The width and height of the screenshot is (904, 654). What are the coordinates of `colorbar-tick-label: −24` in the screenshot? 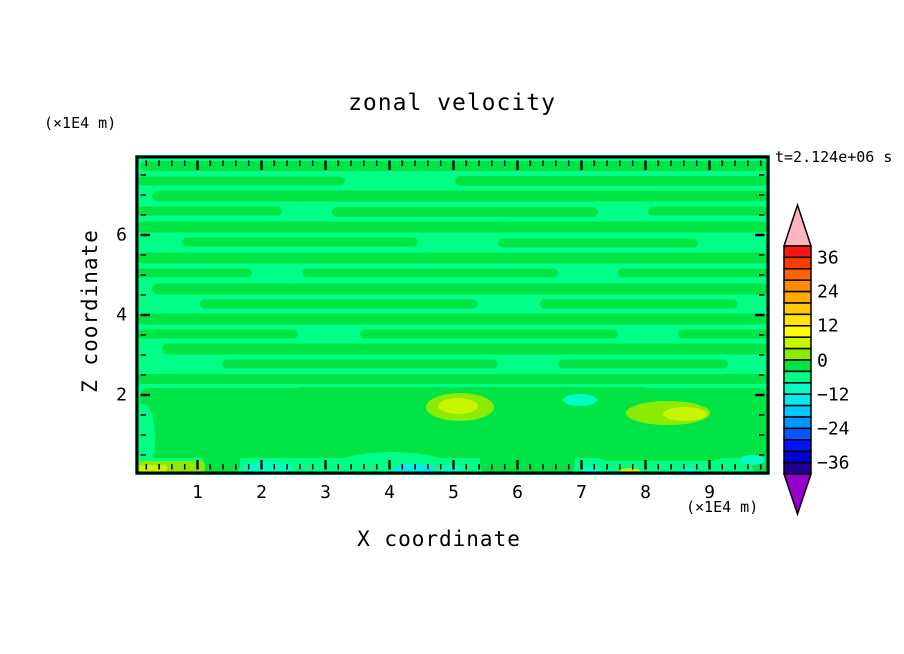 It's located at (833, 429).